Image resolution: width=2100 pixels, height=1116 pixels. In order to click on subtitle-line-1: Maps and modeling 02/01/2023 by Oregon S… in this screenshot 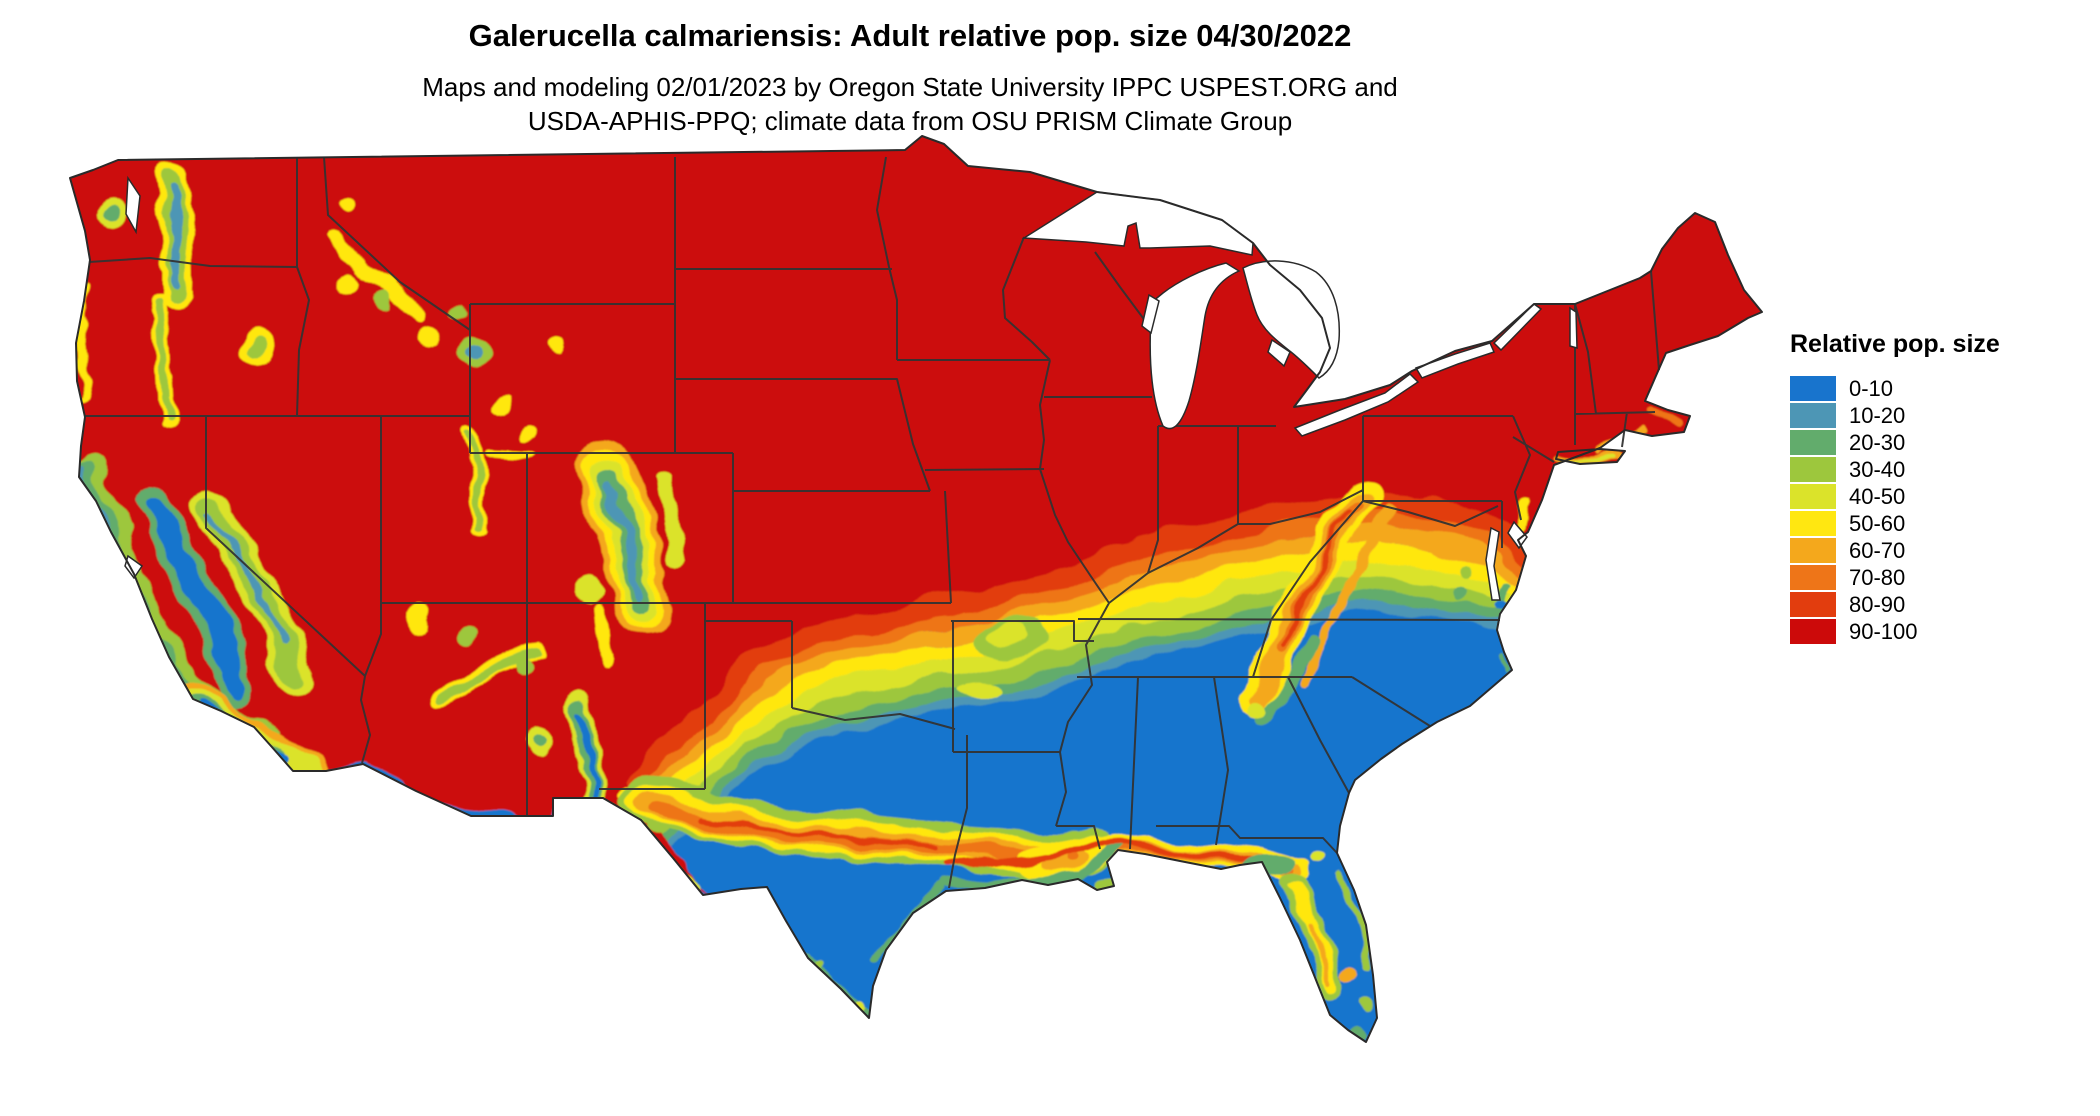, I will do `click(910, 87)`.